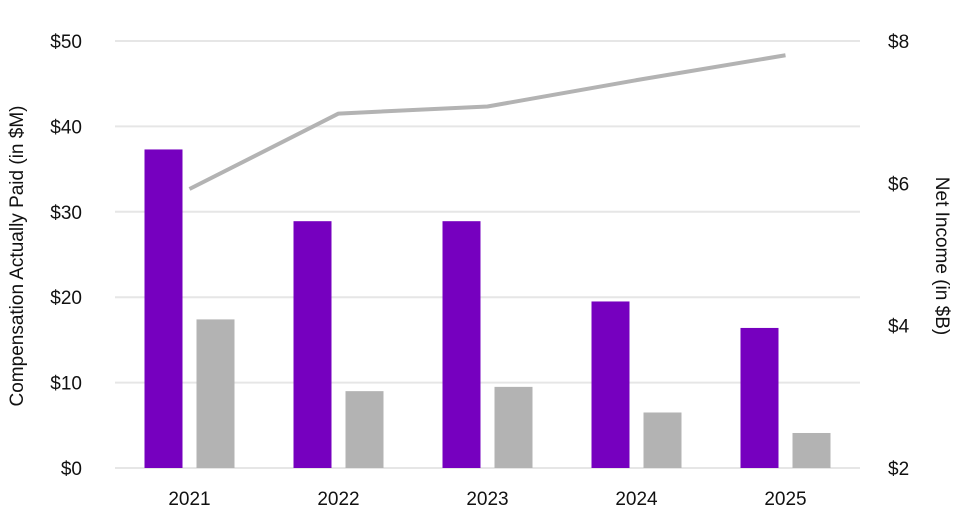 The height and width of the screenshot is (518, 960). What do you see at coordinates (898, 184) in the screenshot?
I see `right-tick-label: $6` at bounding box center [898, 184].